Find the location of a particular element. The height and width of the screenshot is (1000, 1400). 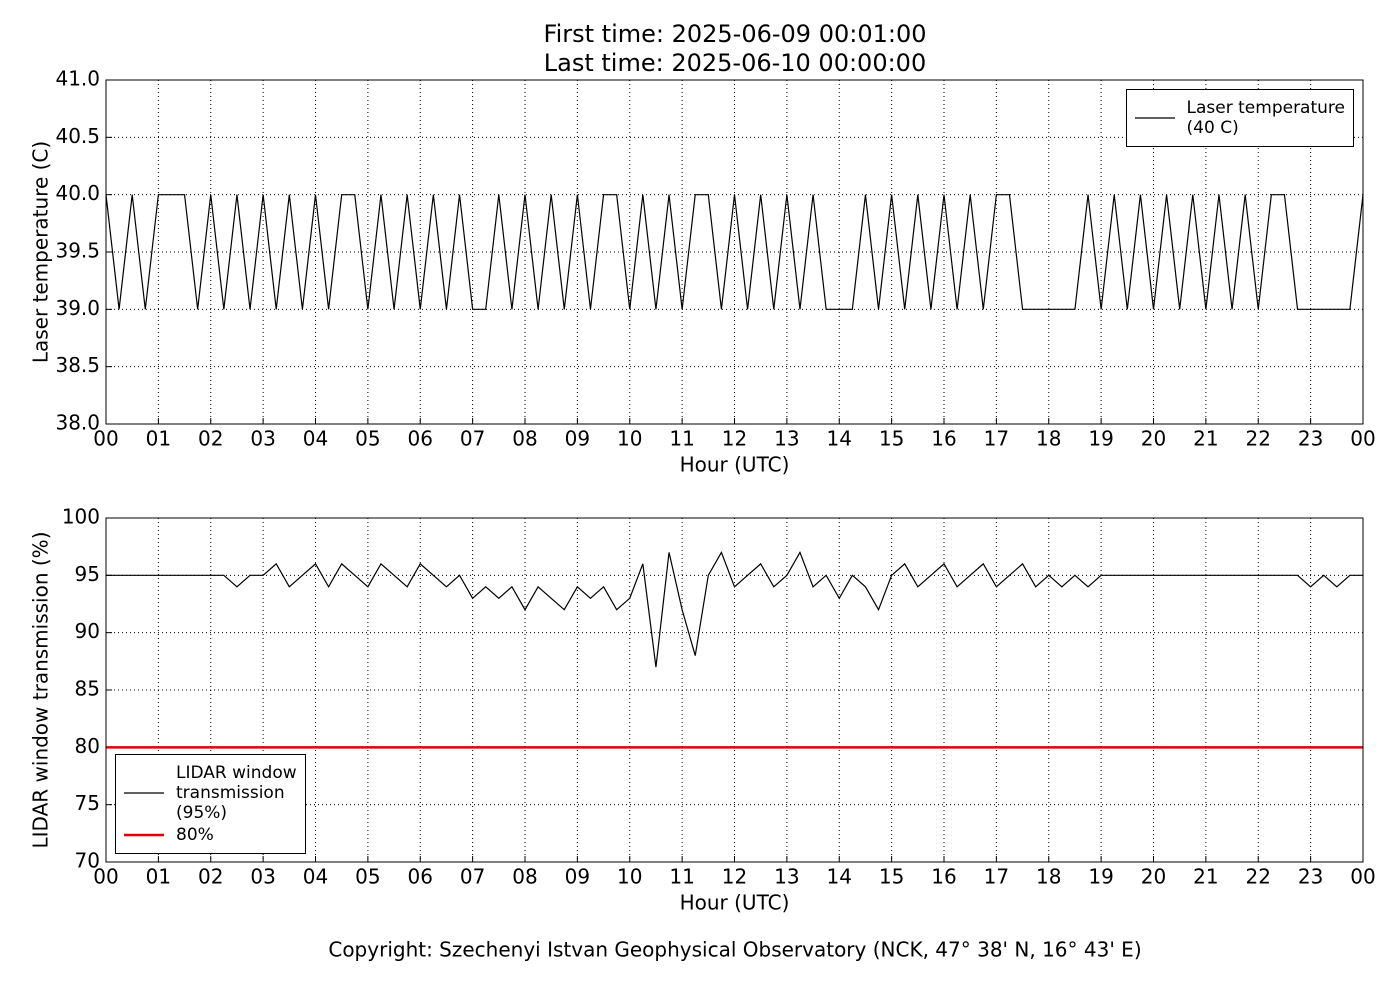

subtitle: Last time: 2025-06-10 00:00:00 is located at coordinates (735, 63).